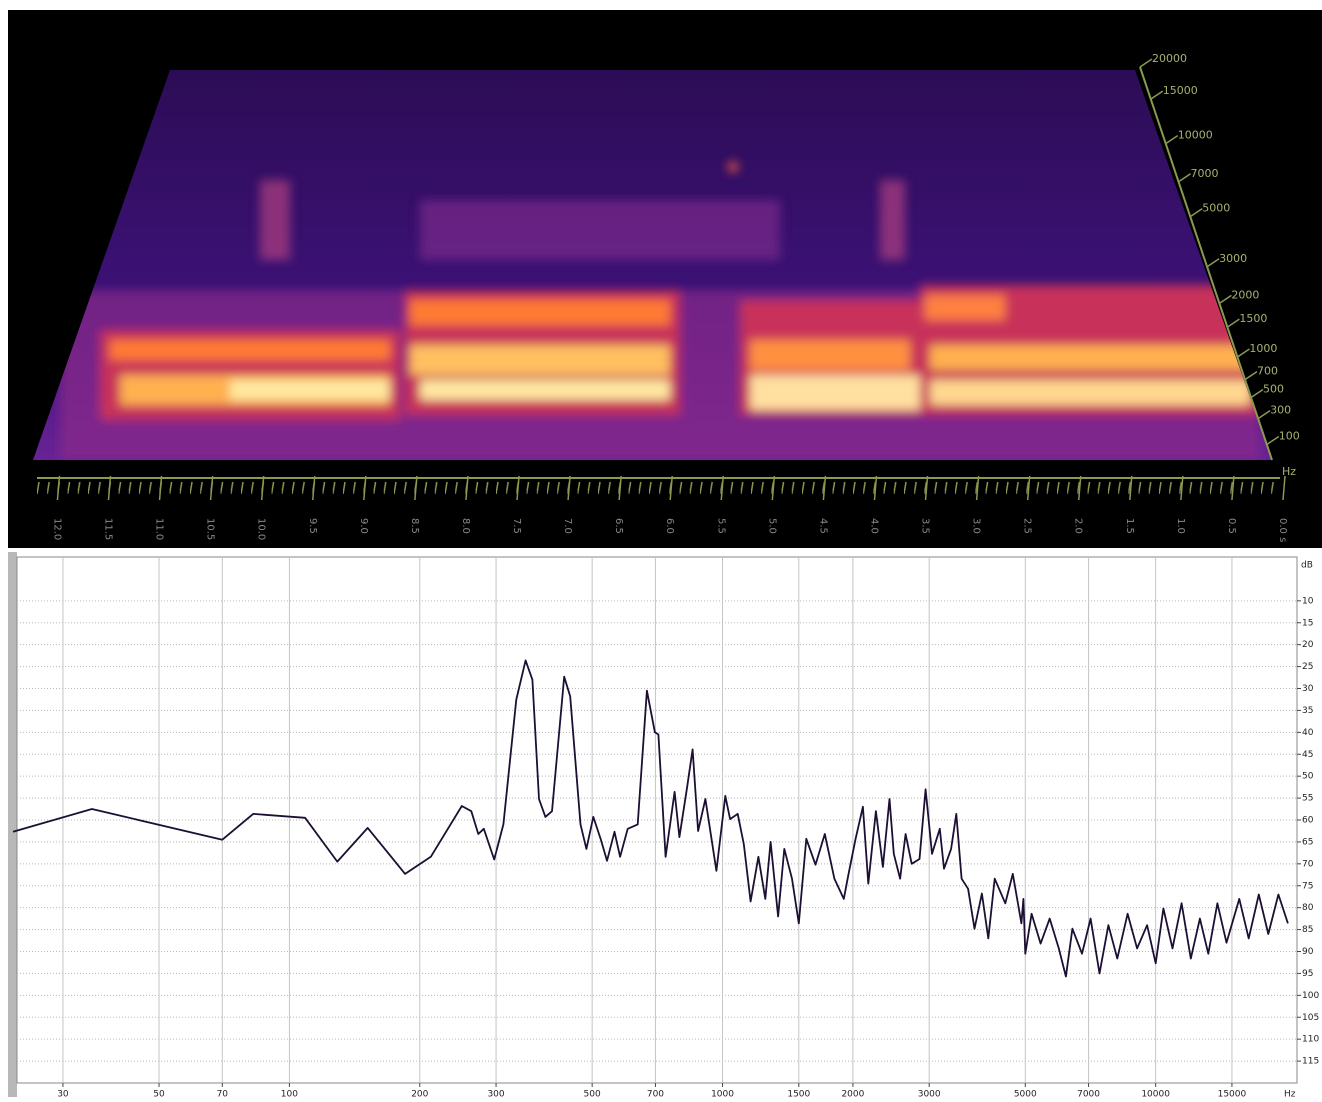 The height and width of the screenshot is (1102, 1322). What do you see at coordinates (1308, 821) in the screenshot?
I see `y-tick-label: 60` at bounding box center [1308, 821].